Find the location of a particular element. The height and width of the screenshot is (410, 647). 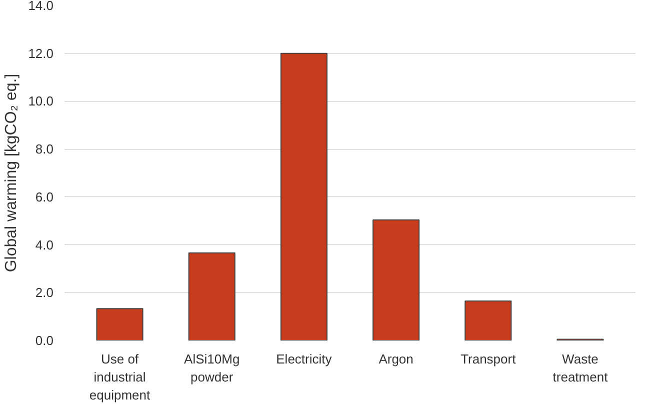

y-axis-title: Global warming [kgCO₂ eq.] is located at coordinates (11, 173).